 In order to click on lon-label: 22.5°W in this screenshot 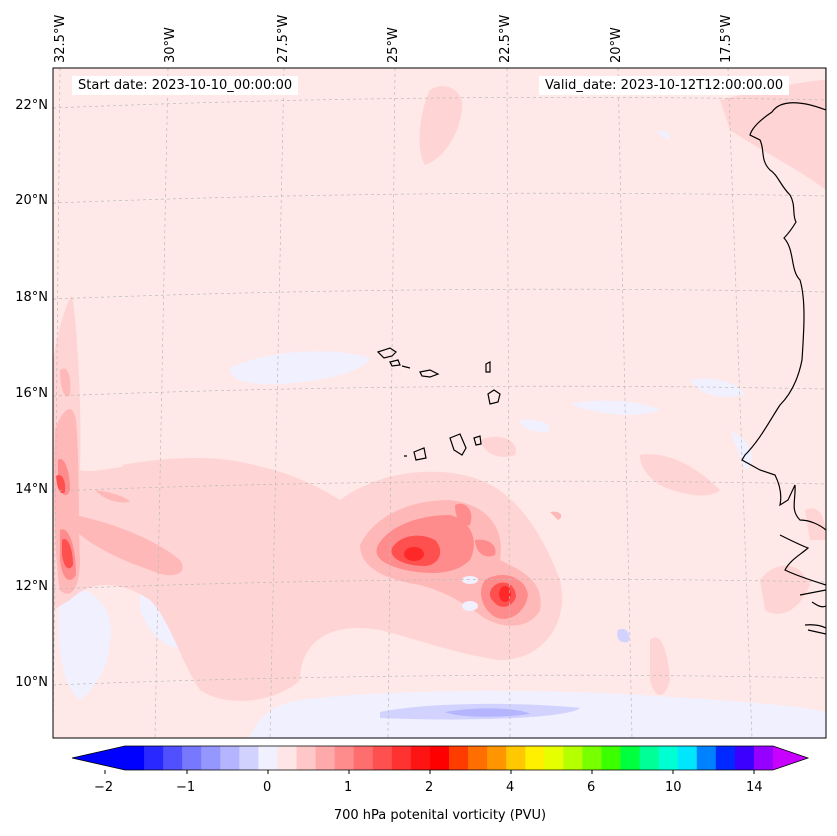, I will do `click(505, 38)`.